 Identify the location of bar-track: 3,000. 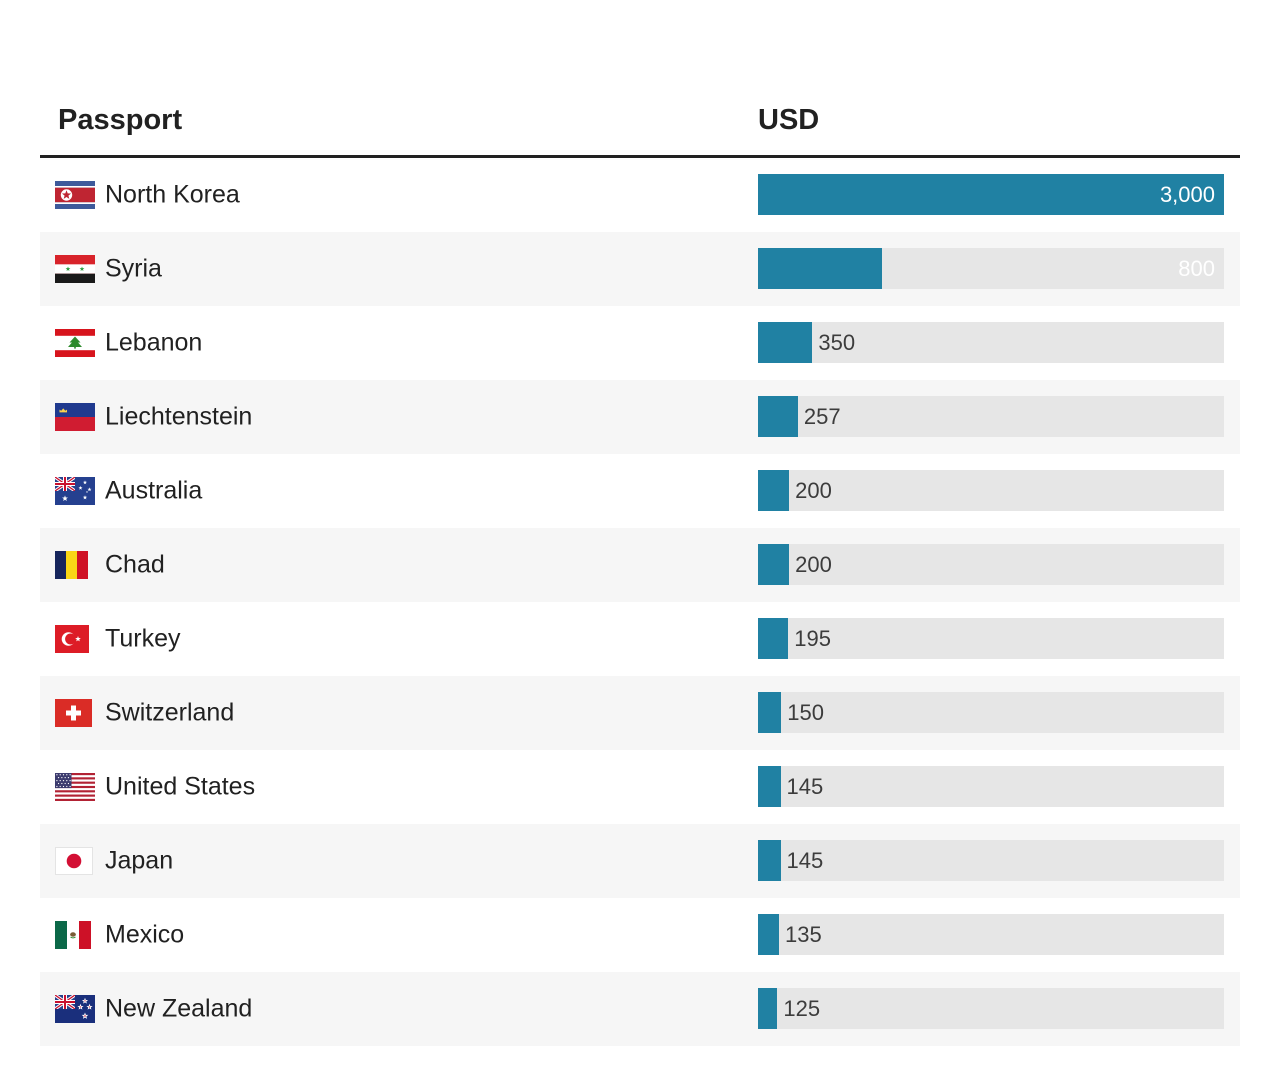
(991, 194).